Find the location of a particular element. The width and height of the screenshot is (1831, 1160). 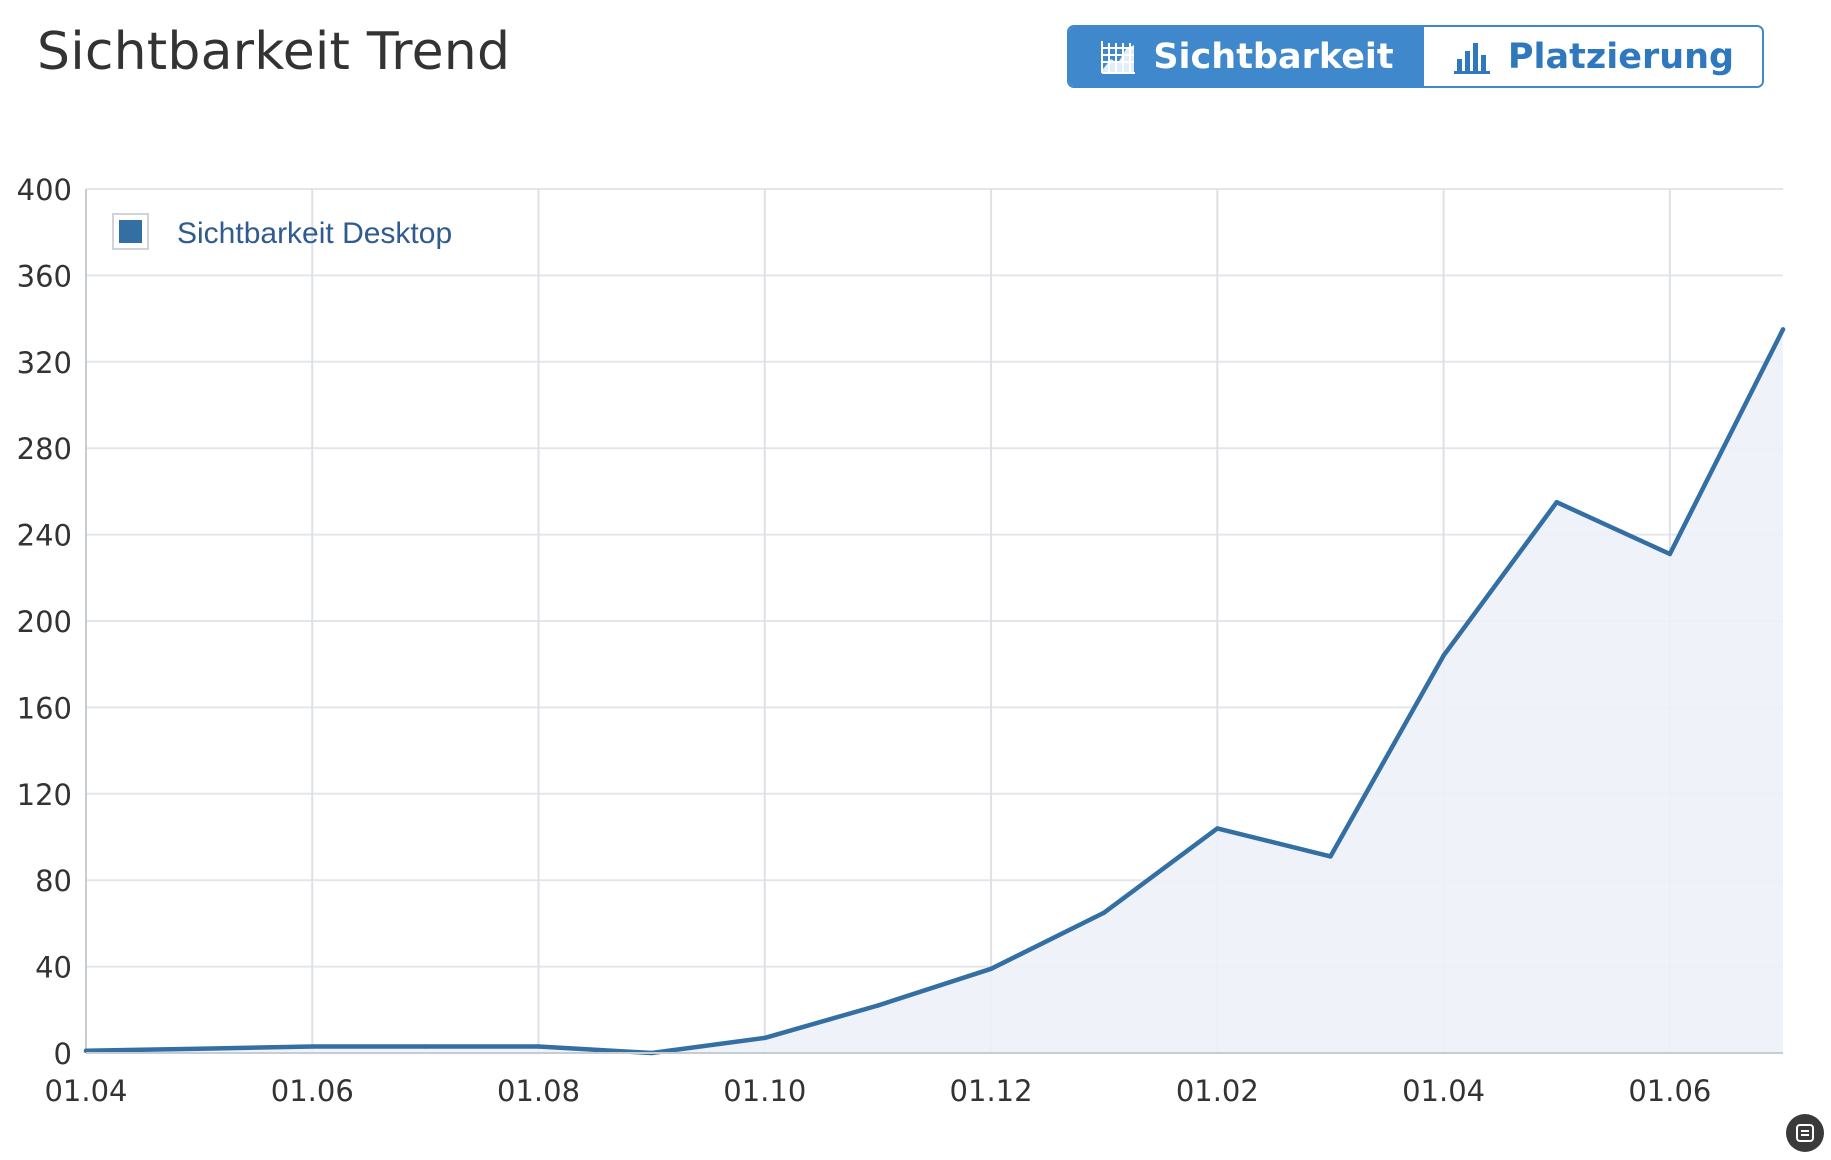

screen-capture-icon is located at coordinates (1805, 1133).